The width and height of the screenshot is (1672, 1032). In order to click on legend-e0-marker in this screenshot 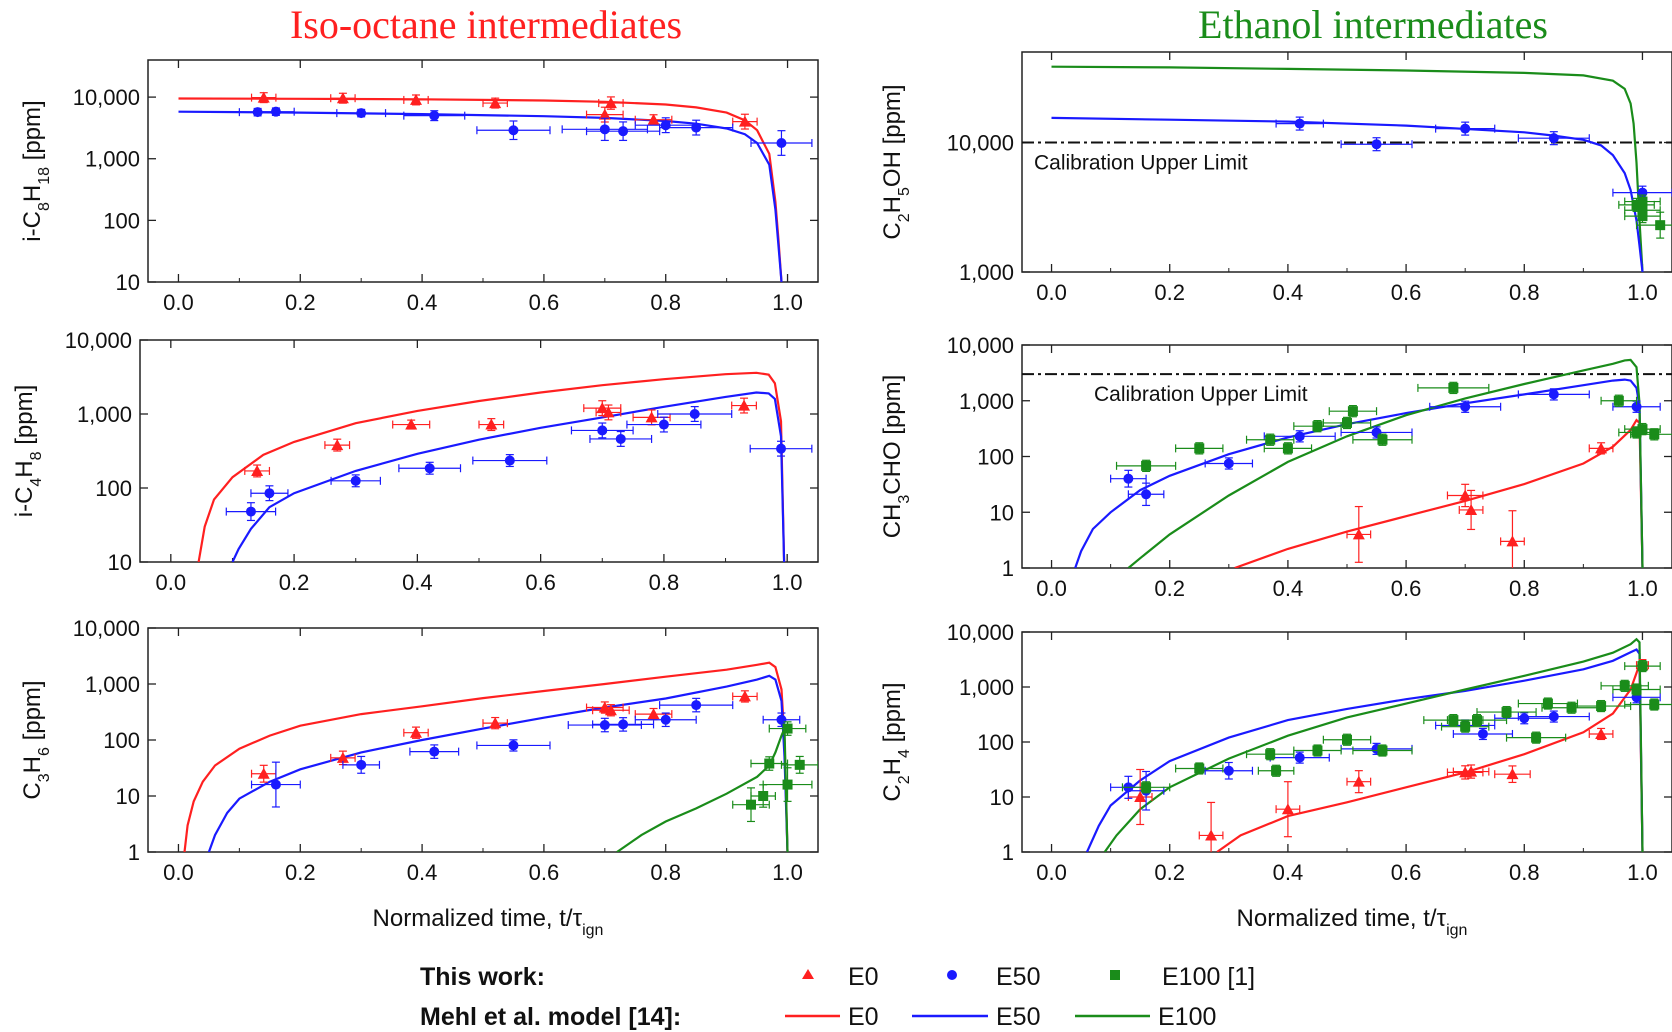, I will do `click(808, 974)`.